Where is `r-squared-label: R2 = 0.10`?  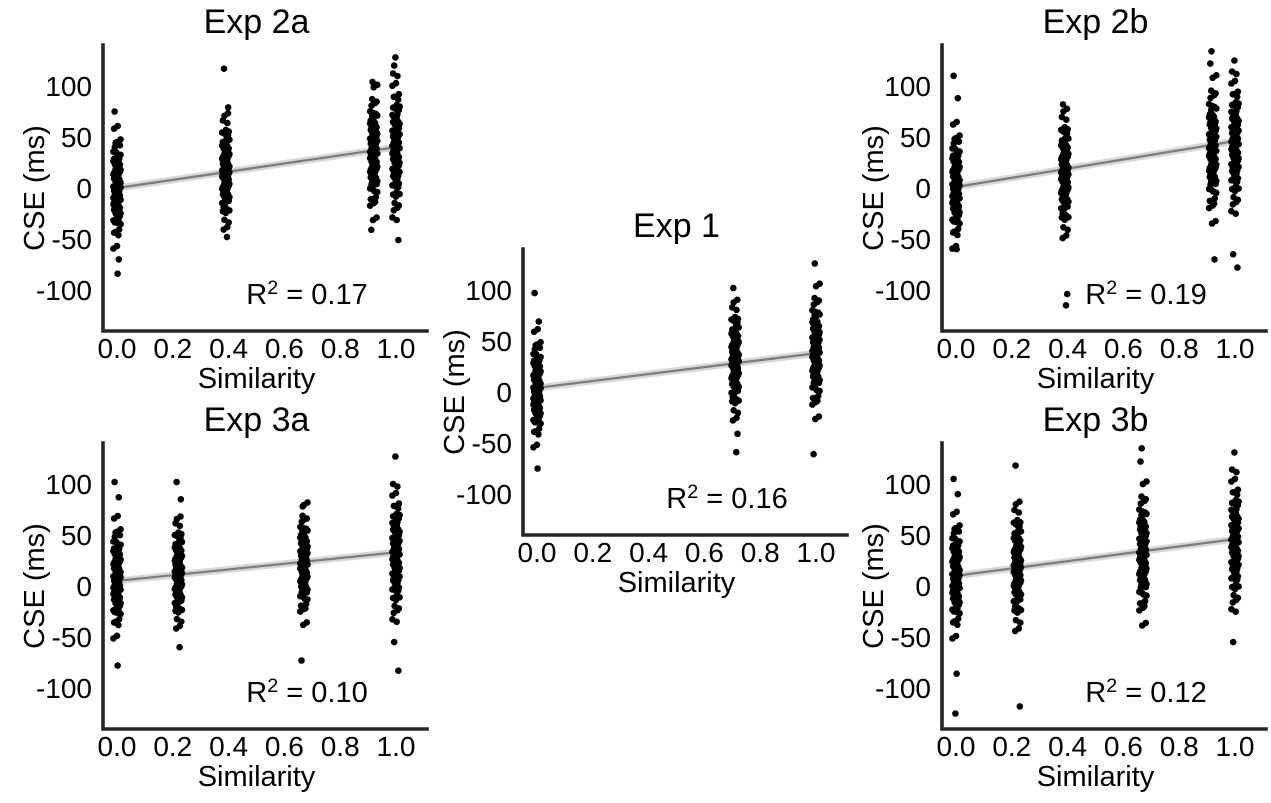 r-squared-label: R2 = 0.10 is located at coordinates (306, 692).